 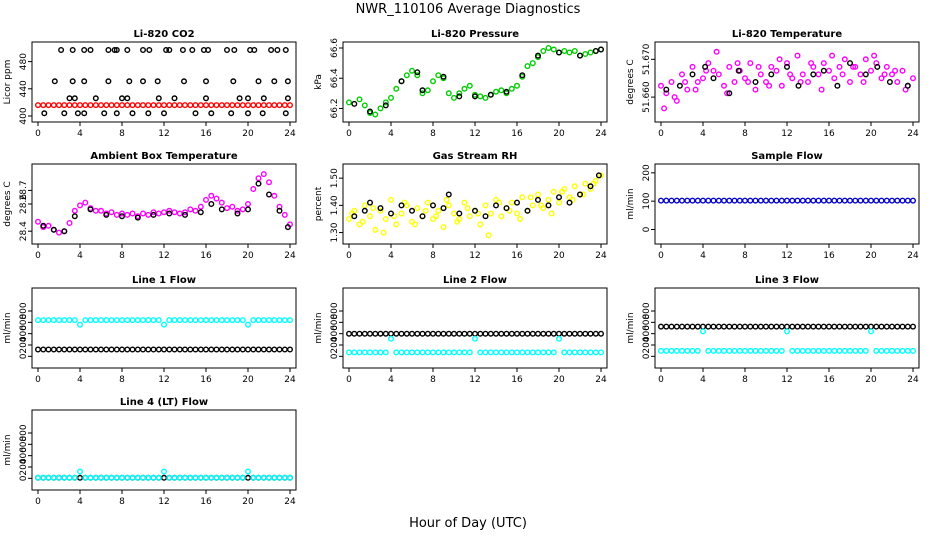 I want to click on series-black, so click(x=178, y=98).